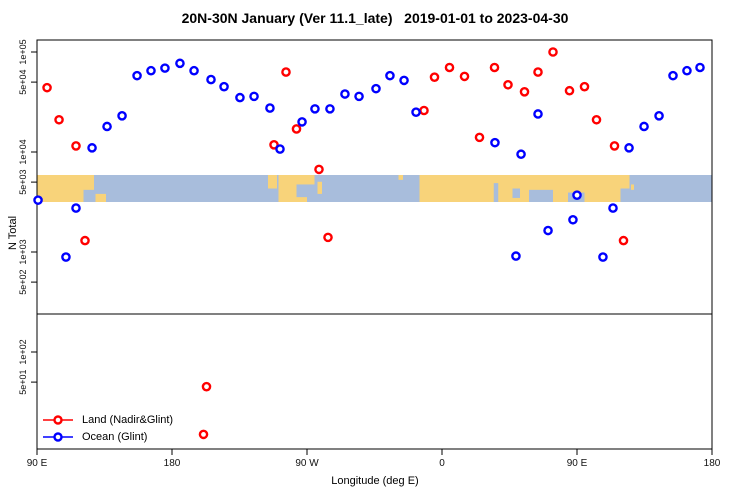 The width and height of the screenshot is (750, 500). I want to click on y-axis-label: N Total, so click(13, 233).